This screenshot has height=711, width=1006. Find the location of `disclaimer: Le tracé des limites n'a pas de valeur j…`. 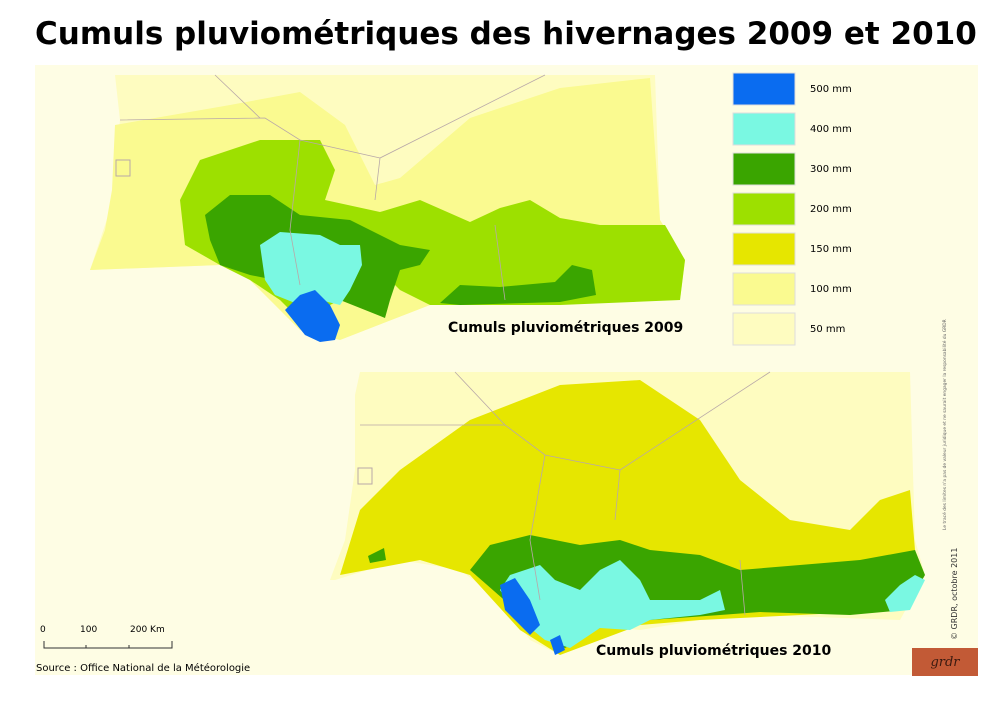

disclaimer: Le tracé des limites n'a pas de valeur j… is located at coordinates (944, 424).